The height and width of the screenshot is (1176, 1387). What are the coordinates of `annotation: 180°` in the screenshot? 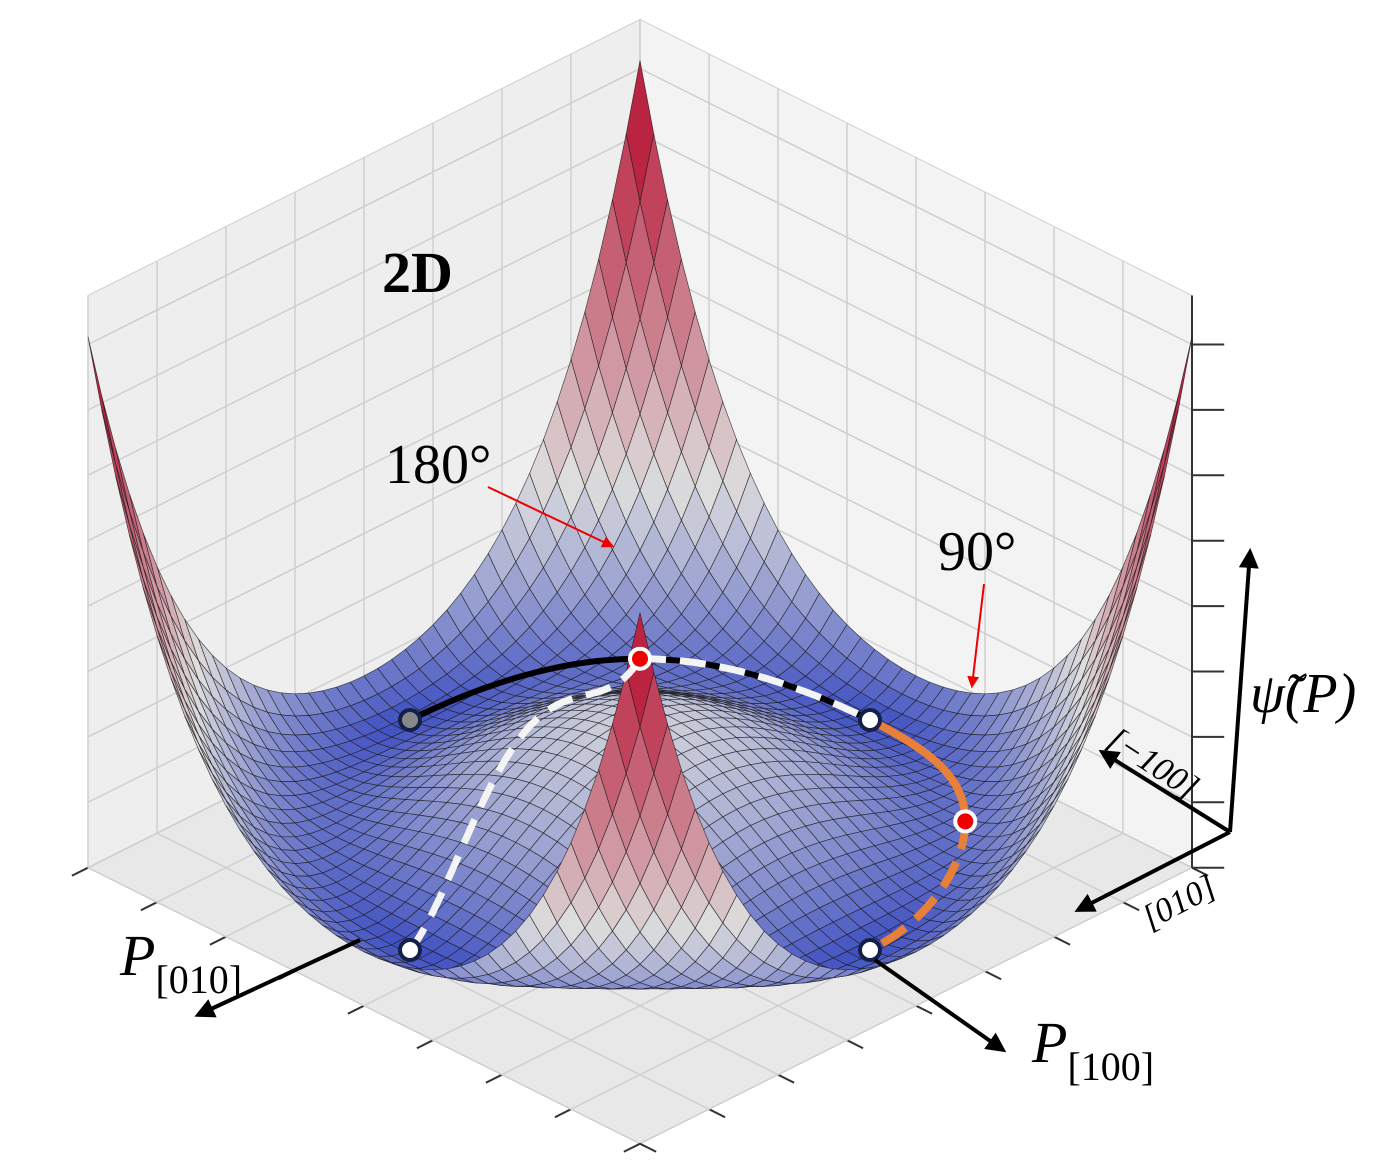 It's located at (438, 465).